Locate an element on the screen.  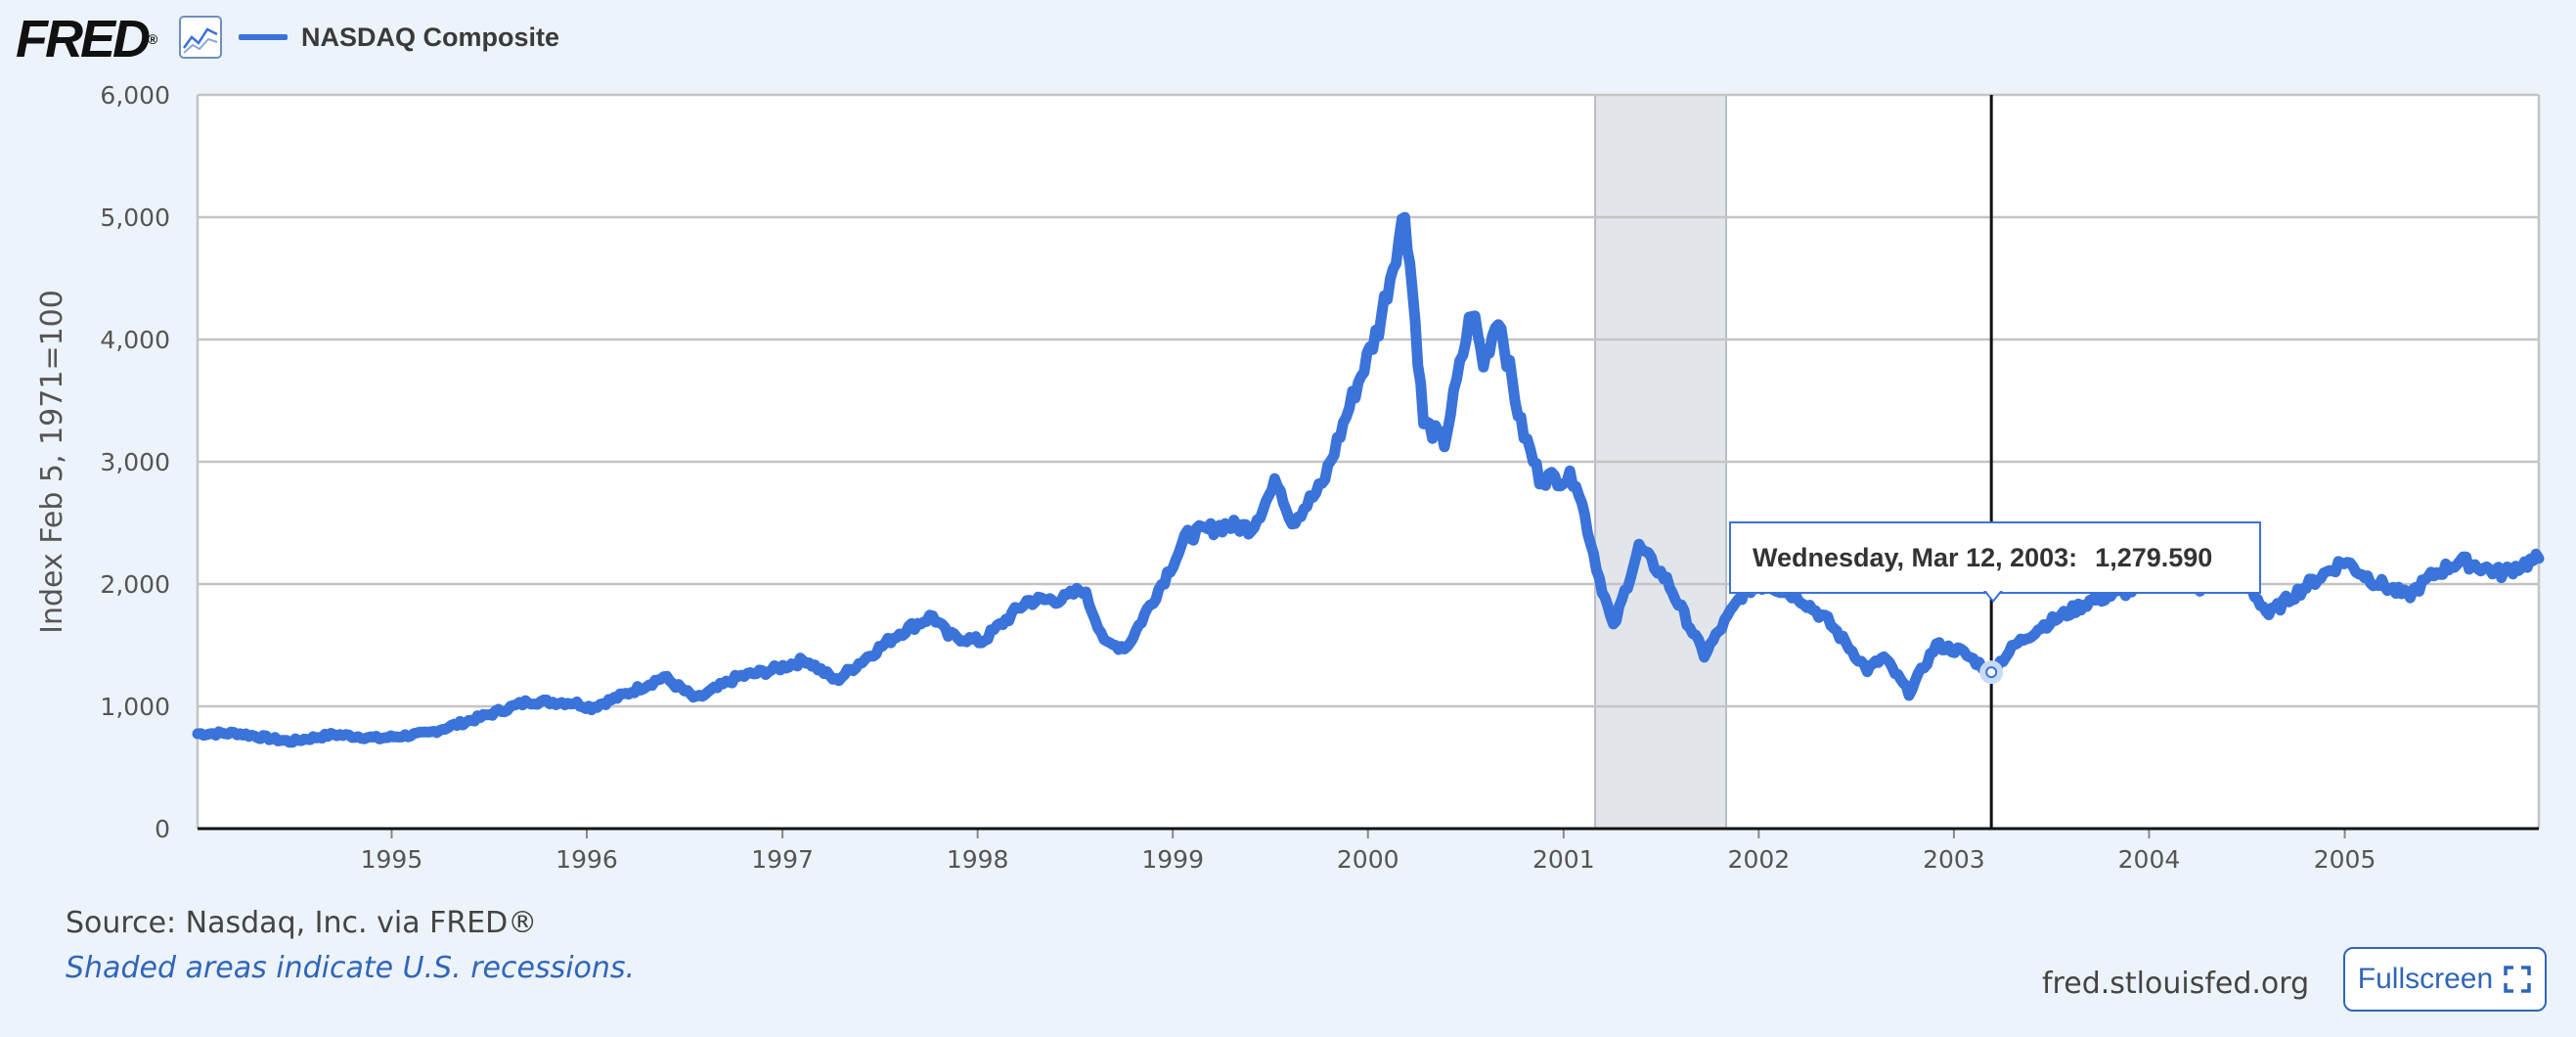
x-tick-label: 2005 is located at coordinates (2345, 859).